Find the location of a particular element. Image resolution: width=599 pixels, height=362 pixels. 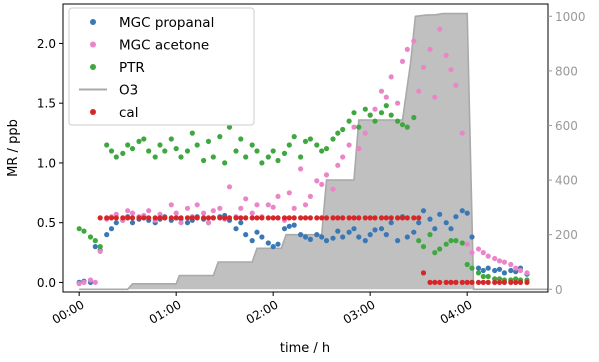

legend-label: cal is located at coordinates (128, 113).